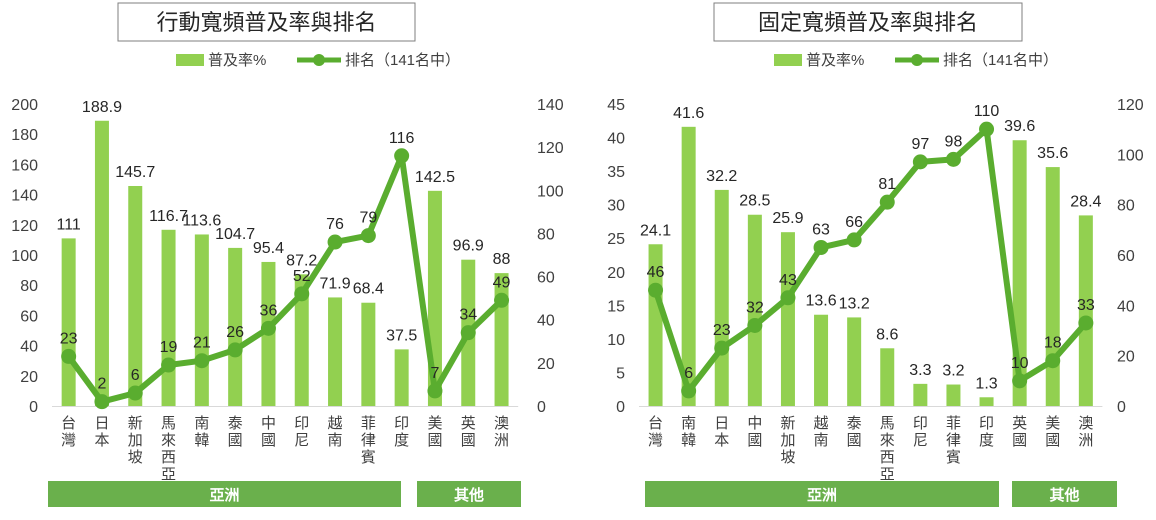  What do you see at coordinates (616, 105) in the screenshot?
I see `chart2-left-tick-label: 45` at bounding box center [616, 105].